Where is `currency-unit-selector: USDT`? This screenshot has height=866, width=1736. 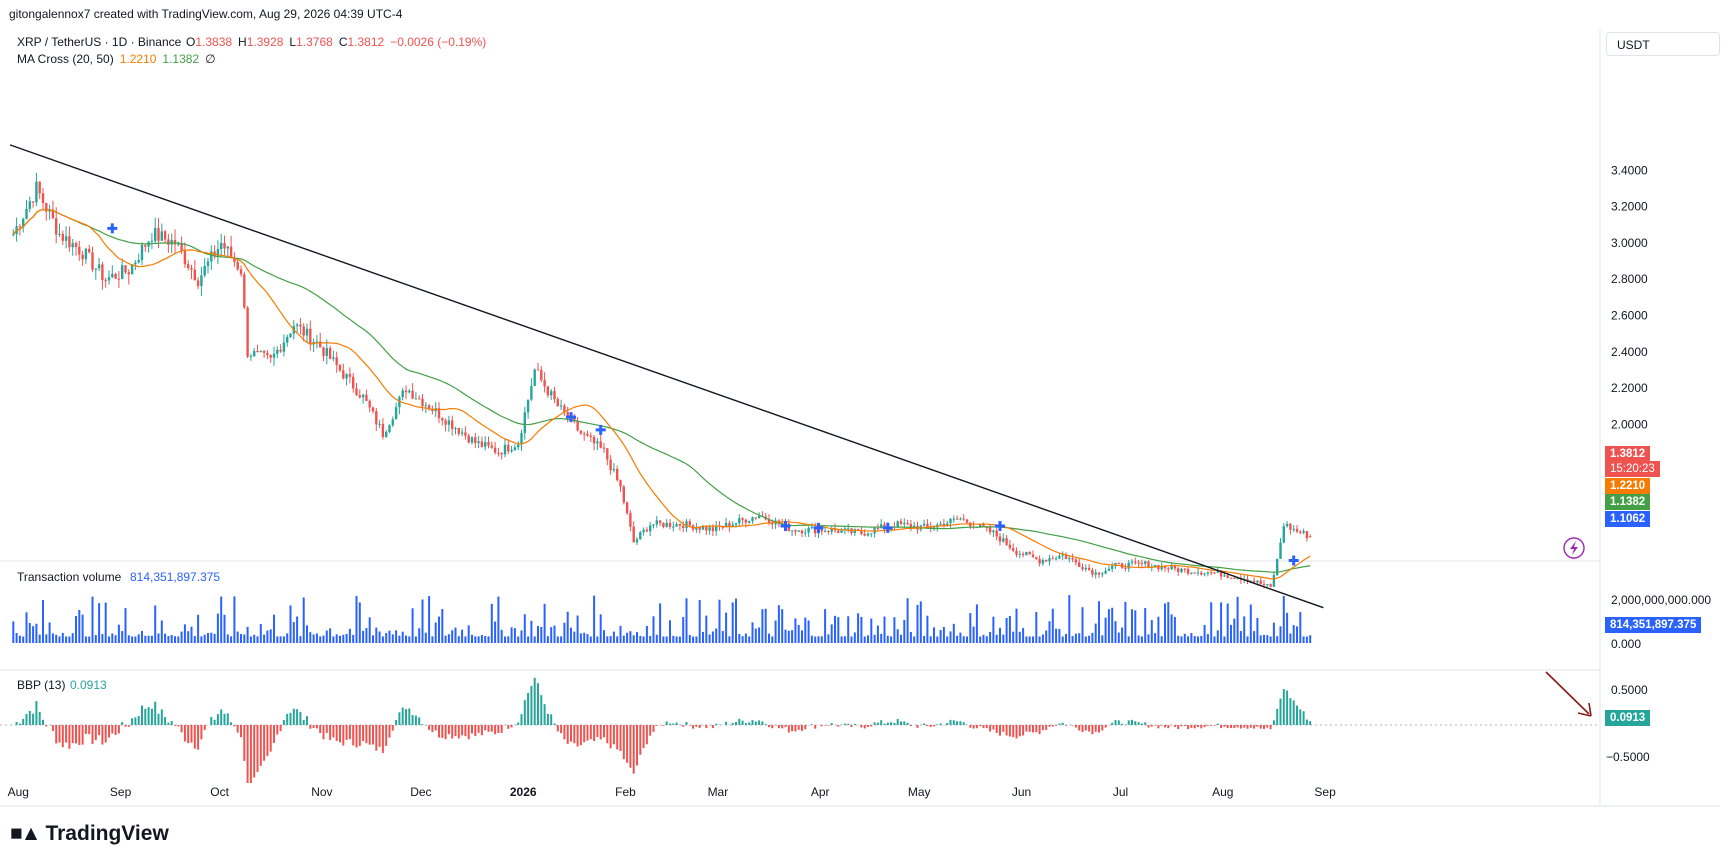 currency-unit-selector: USDT is located at coordinates (1663, 44).